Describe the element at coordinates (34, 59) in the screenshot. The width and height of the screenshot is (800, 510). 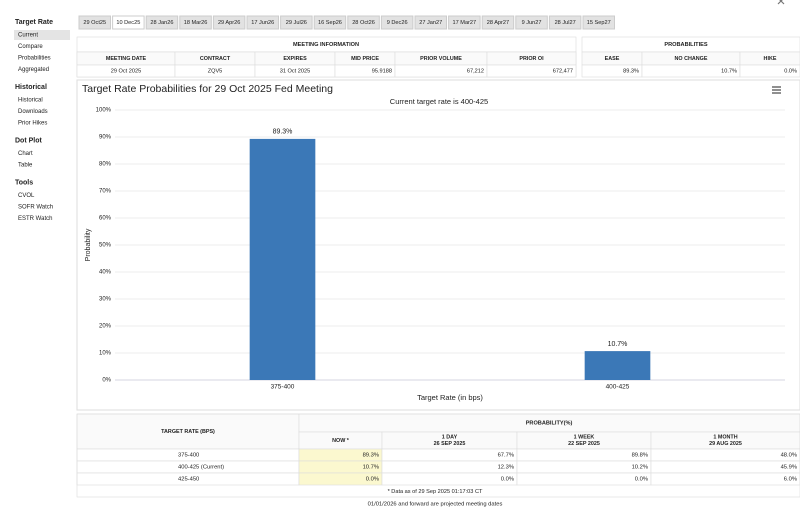
I see `sidebar-item: Probabilities` at that location.